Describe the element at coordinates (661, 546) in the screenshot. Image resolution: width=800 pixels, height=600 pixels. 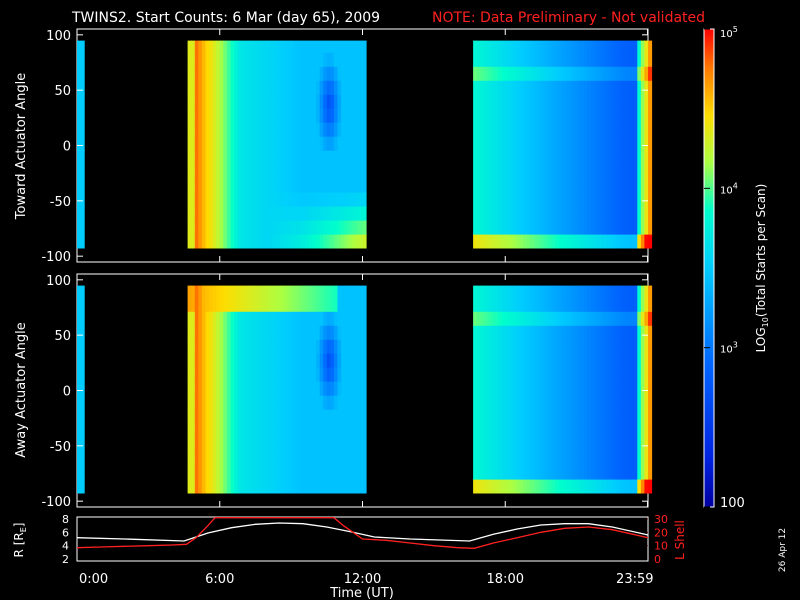
I see `right-tick-label: 10` at that location.